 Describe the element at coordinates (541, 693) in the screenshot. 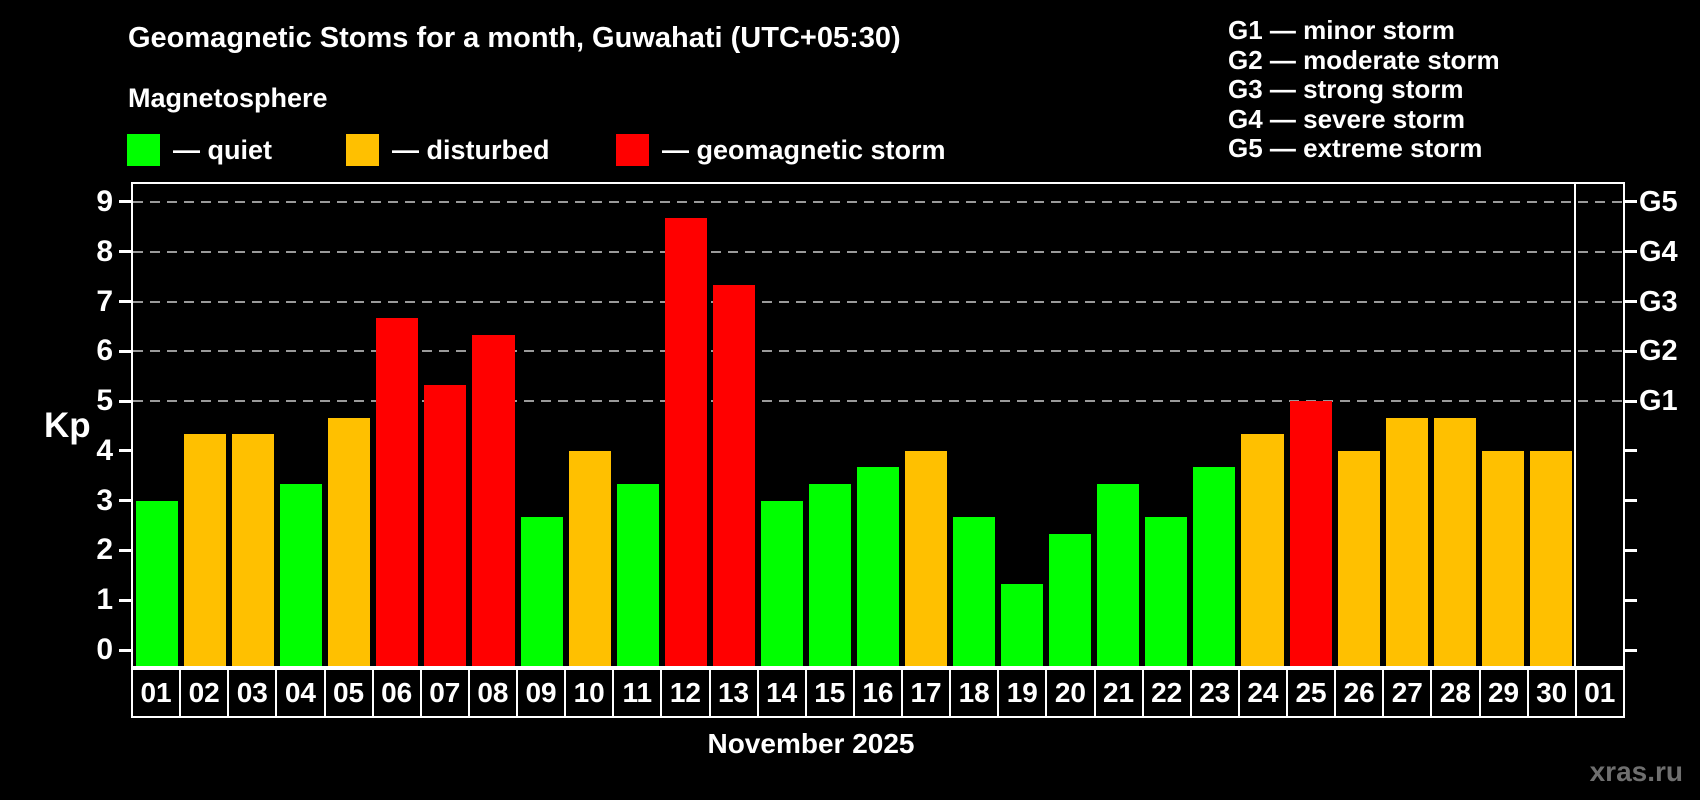

I see `day-label-box-9: 09` at that location.